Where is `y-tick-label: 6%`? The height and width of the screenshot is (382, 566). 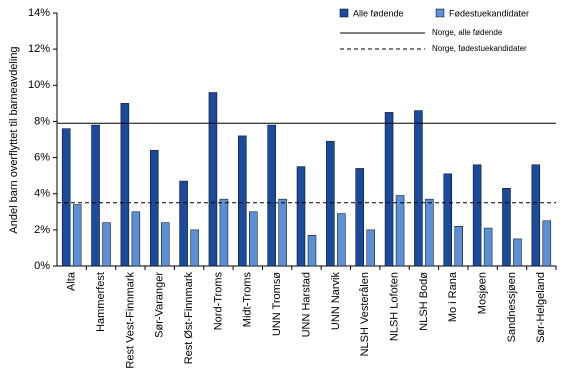 y-tick-label: 6% is located at coordinates (42, 157).